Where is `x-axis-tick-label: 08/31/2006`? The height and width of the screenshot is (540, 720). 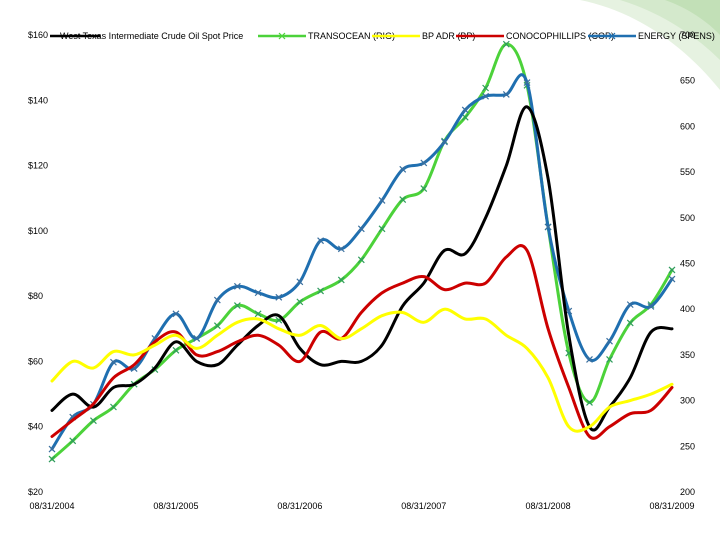
x-axis-tick-label: 08/31/2006 is located at coordinates (299, 506).